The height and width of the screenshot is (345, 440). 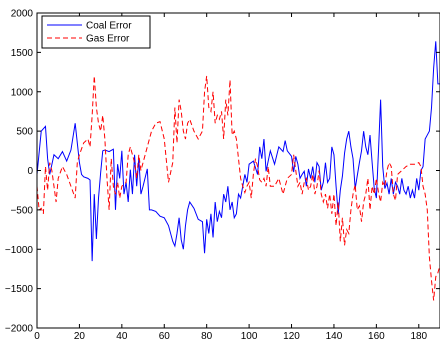 I want to click on legend-entries: Coal Error Gas Error, so click(x=89, y=33).